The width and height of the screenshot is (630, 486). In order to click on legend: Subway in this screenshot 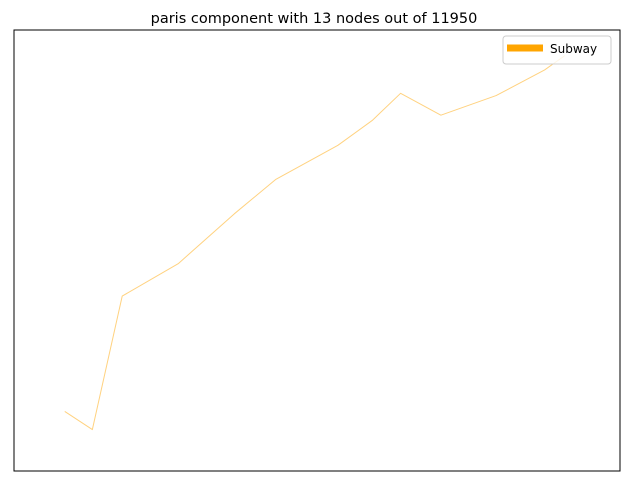, I will do `click(557, 50)`.